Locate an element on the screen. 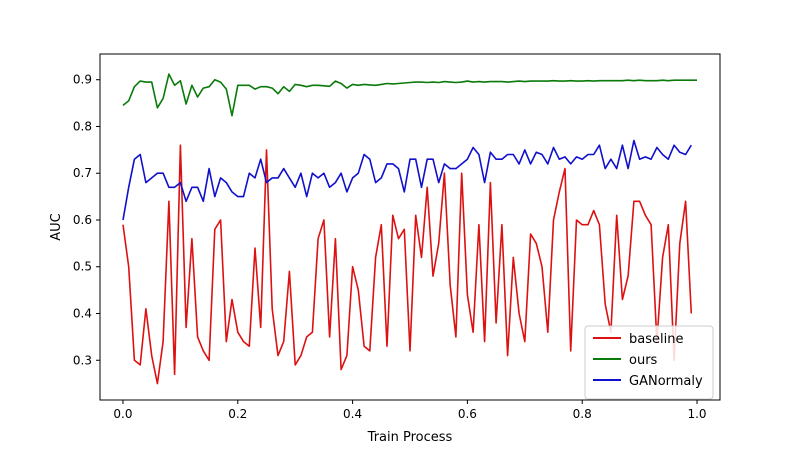 This screenshot has width=800, height=450. y-tick-label: 0.6 is located at coordinates (82, 220).